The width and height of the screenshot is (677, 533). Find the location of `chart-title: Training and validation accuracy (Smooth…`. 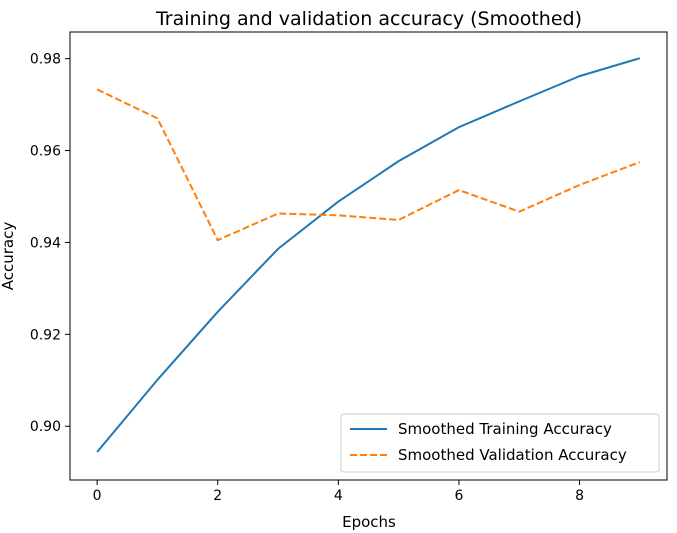

chart-title: Training and validation accuracy (Smooth… is located at coordinates (368, 19).